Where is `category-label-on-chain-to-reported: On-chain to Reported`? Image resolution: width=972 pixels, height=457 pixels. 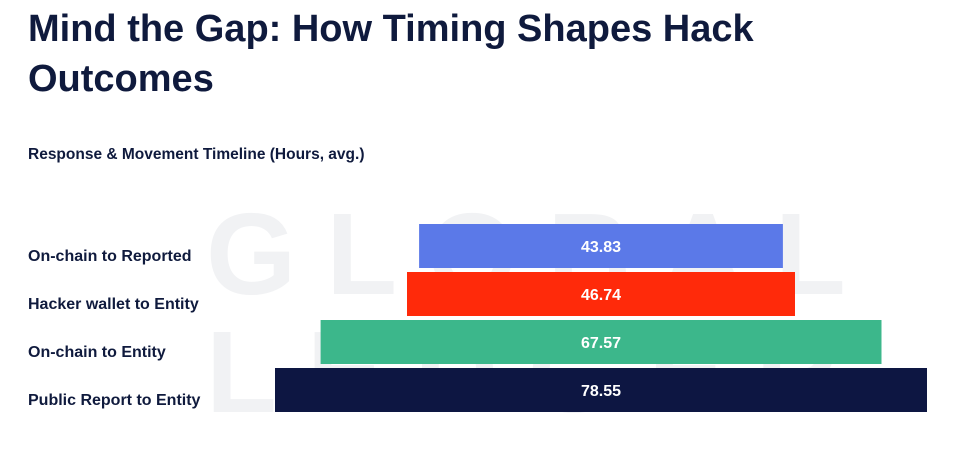 category-label-on-chain-to-reported: On-chain to Reported is located at coordinates (110, 256).